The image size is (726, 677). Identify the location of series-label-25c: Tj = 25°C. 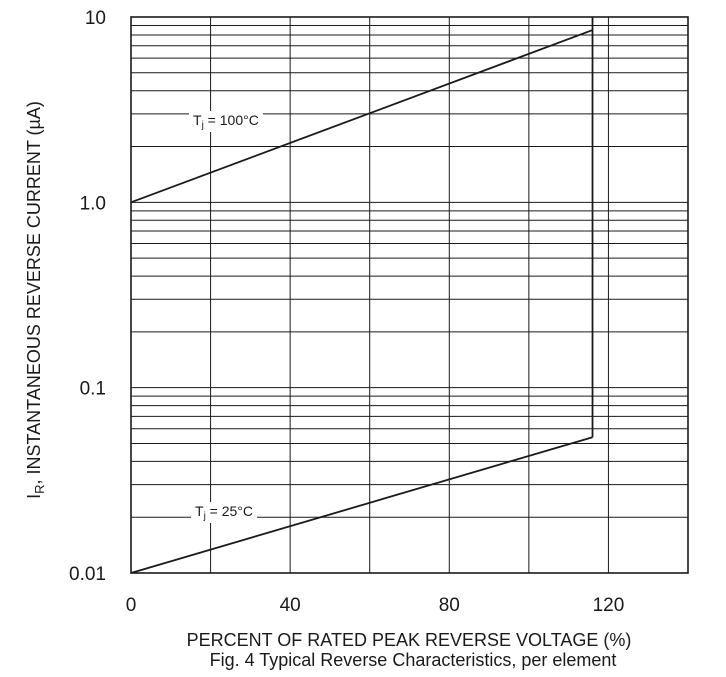
(224, 512).